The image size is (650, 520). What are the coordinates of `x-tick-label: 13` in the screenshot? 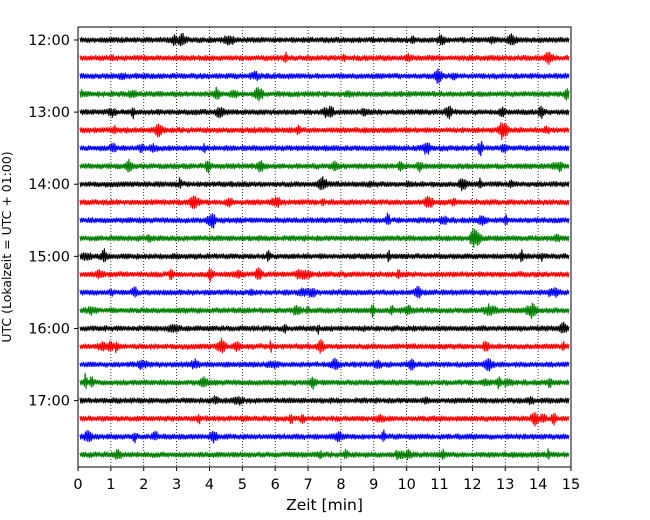 It's located at (505, 485).